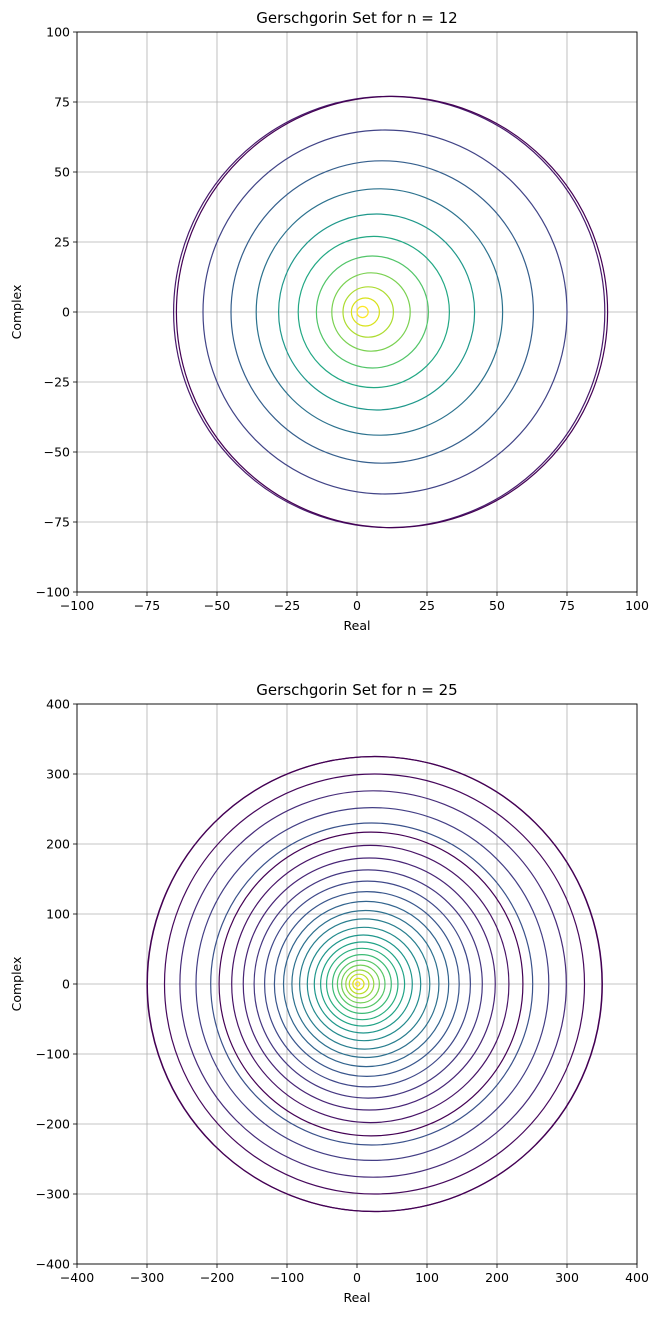 Image resolution: width=660 pixels, height=1322 pixels. Describe the element at coordinates (57, 452) in the screenshot. I see `y-tick-label: −50` at that location.